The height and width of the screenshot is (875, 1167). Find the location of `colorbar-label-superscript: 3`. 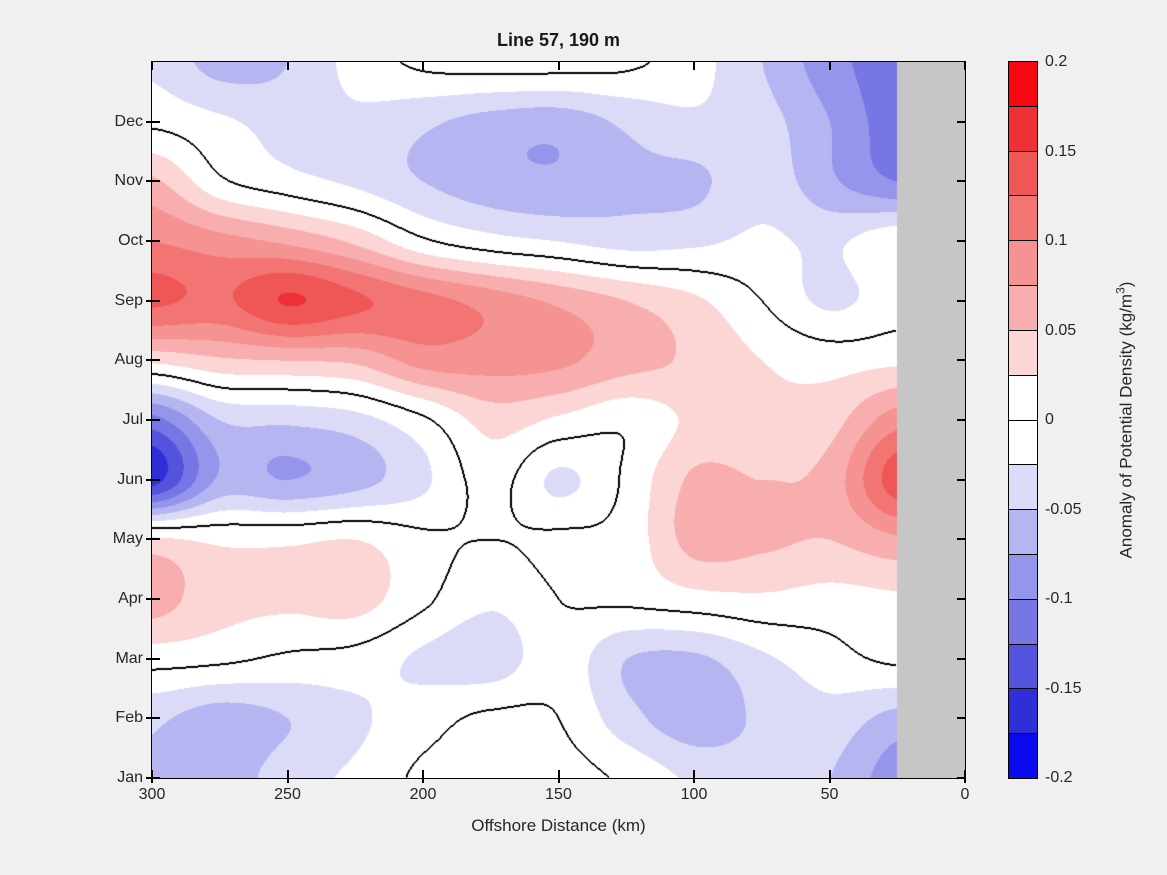

colorbar-label-superscript: 3 is located at coordinates (1120, 290).